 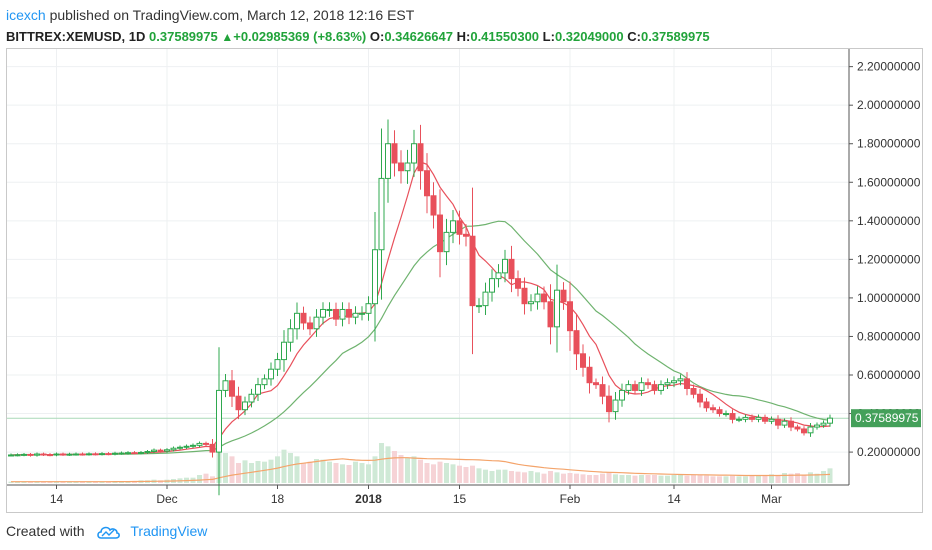 What do you see at coordinates (886, 418) in the screenshot?
I see `last-price-label-box` at bounding box center [886, 418].